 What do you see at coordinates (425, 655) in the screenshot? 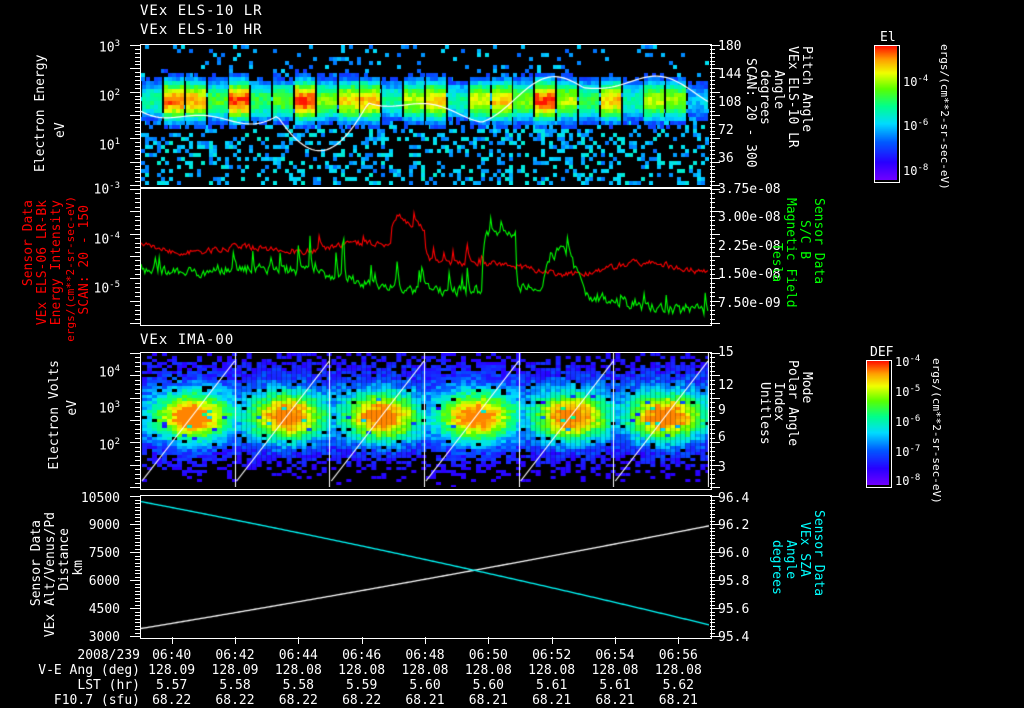
I see `bottom-cell-time: 06:48` at bounding box center [425, 655].